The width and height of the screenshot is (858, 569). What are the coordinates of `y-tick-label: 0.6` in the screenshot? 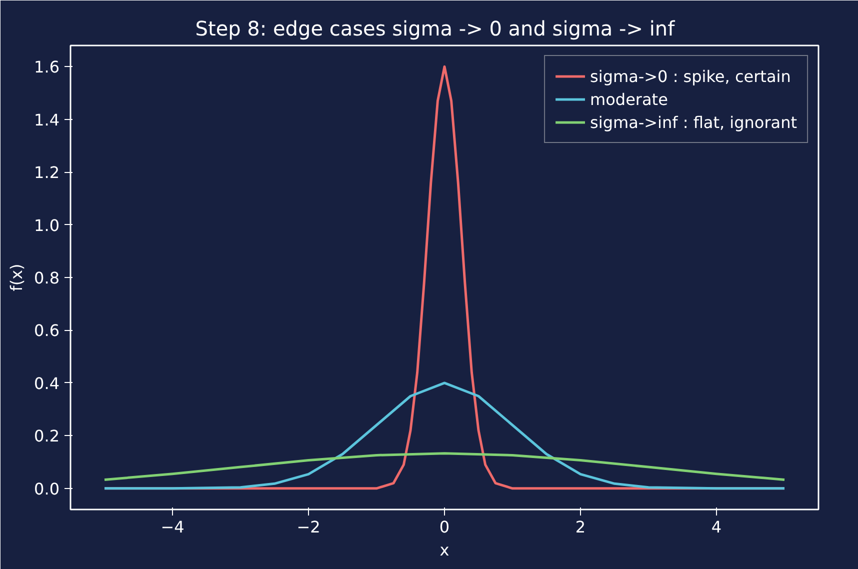 It's located at (47, 330).